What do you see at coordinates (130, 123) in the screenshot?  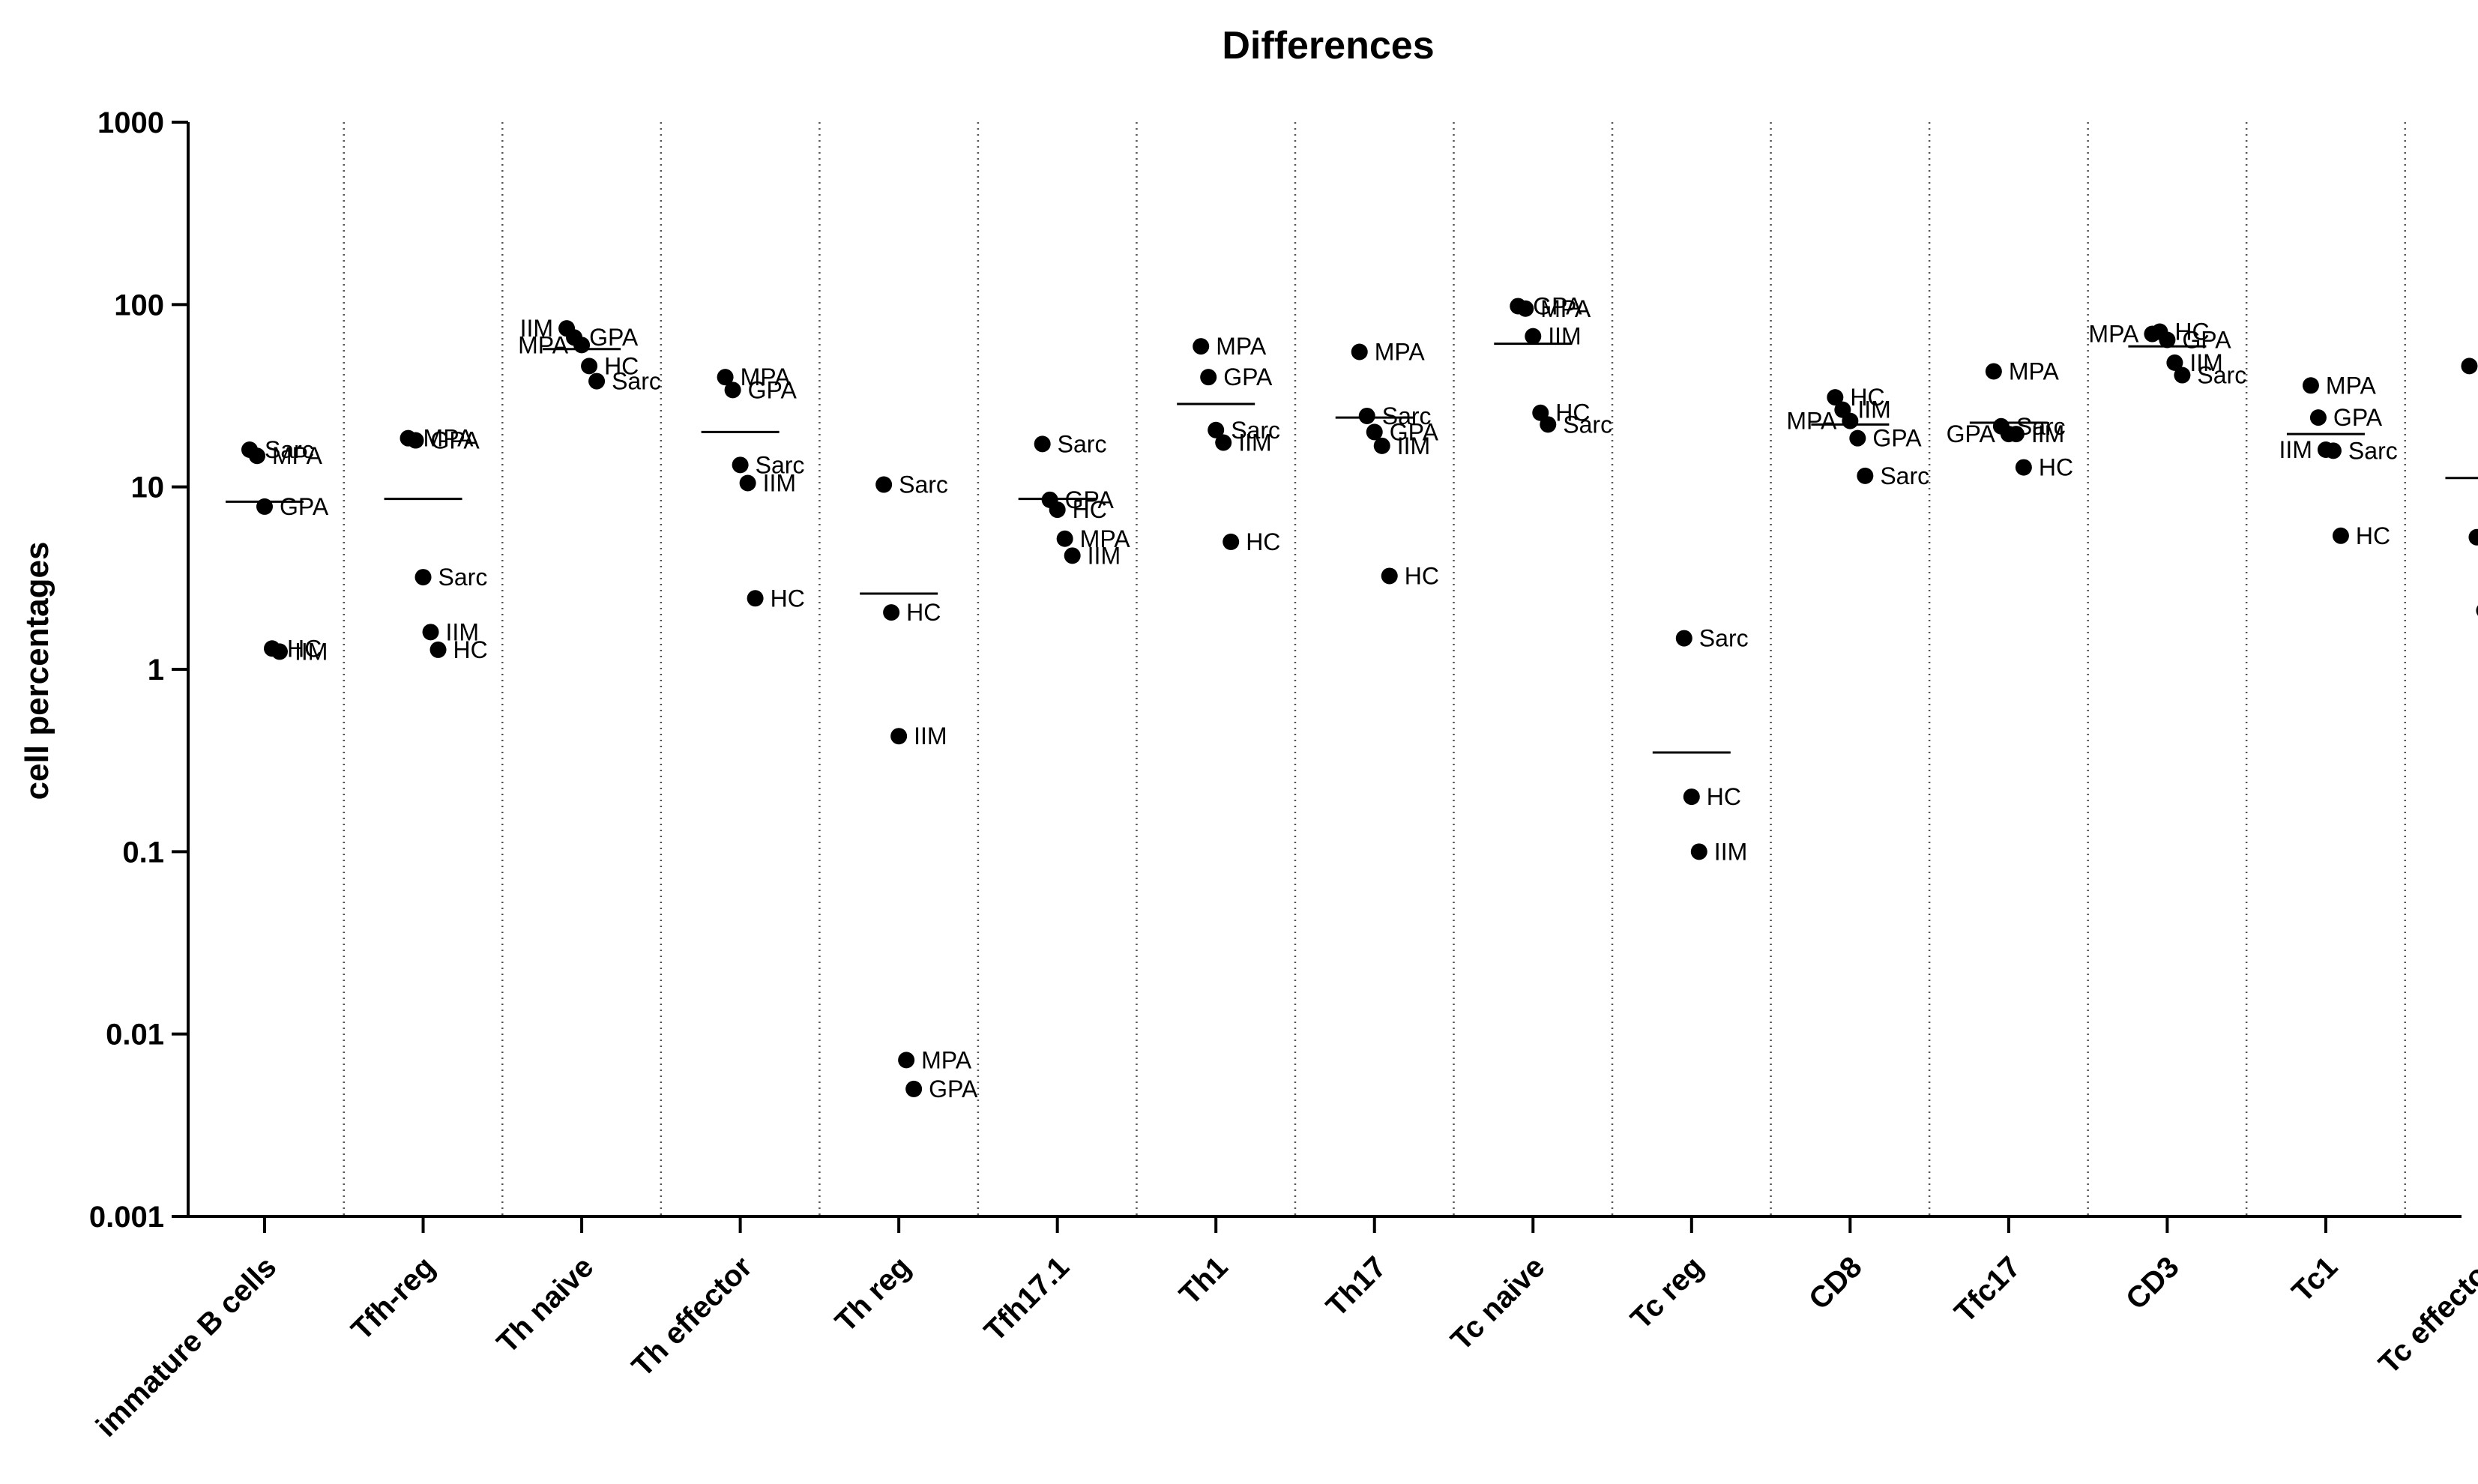 I see `y-tick-label: 1000` at bounding box center [130, 123].